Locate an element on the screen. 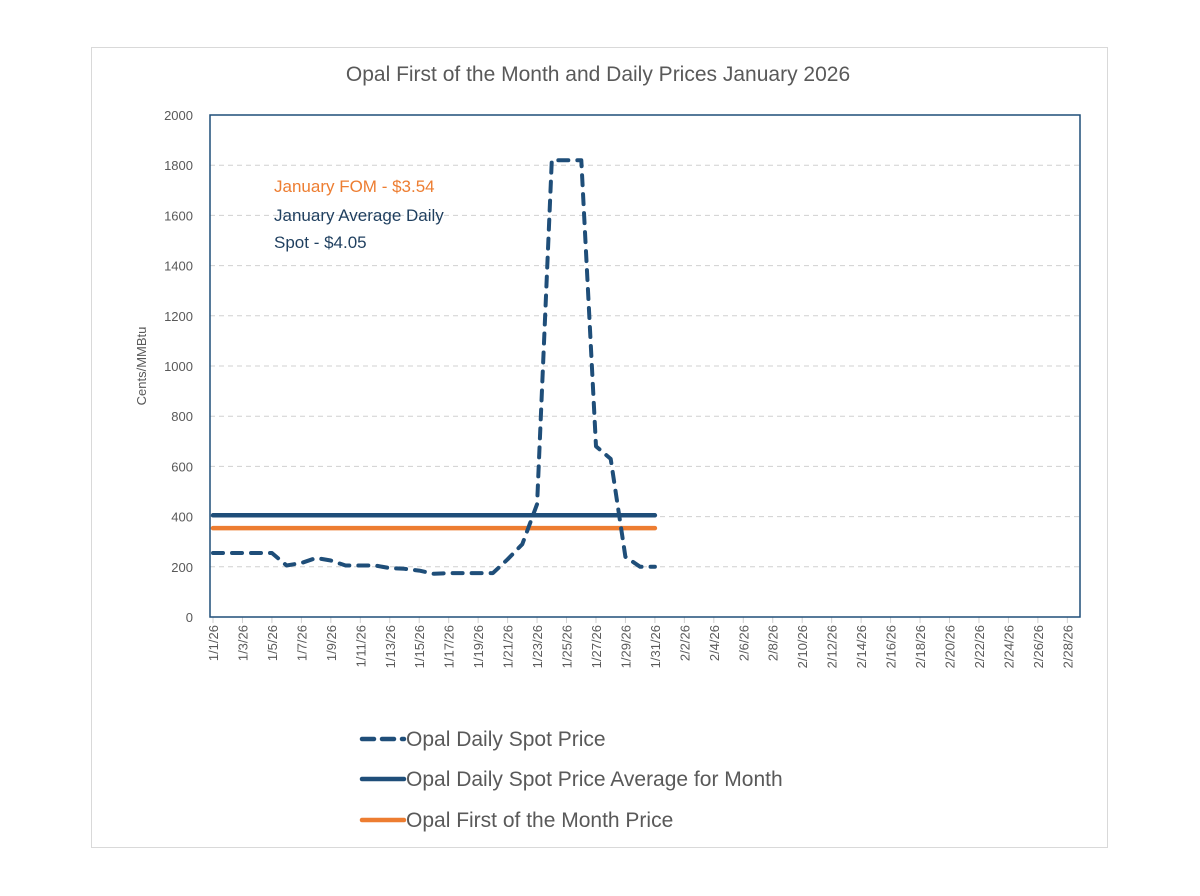 This screenshot has width=1200, height=896. x-tick-label: 1/13/26 is located at coordinates (390, 646).